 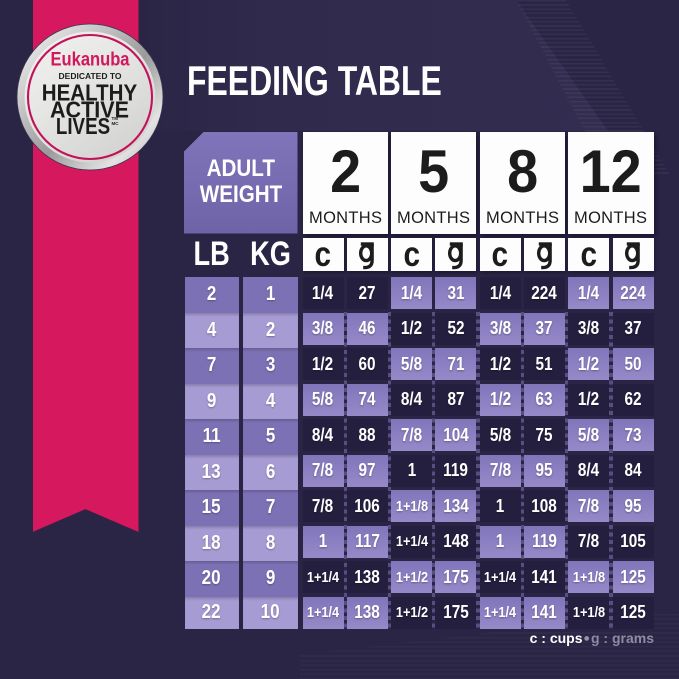 What do you see at coordinates (89, 110) in the screenshot?
I see `svg-text: ACTIVE` at bounding box center [89, 110].